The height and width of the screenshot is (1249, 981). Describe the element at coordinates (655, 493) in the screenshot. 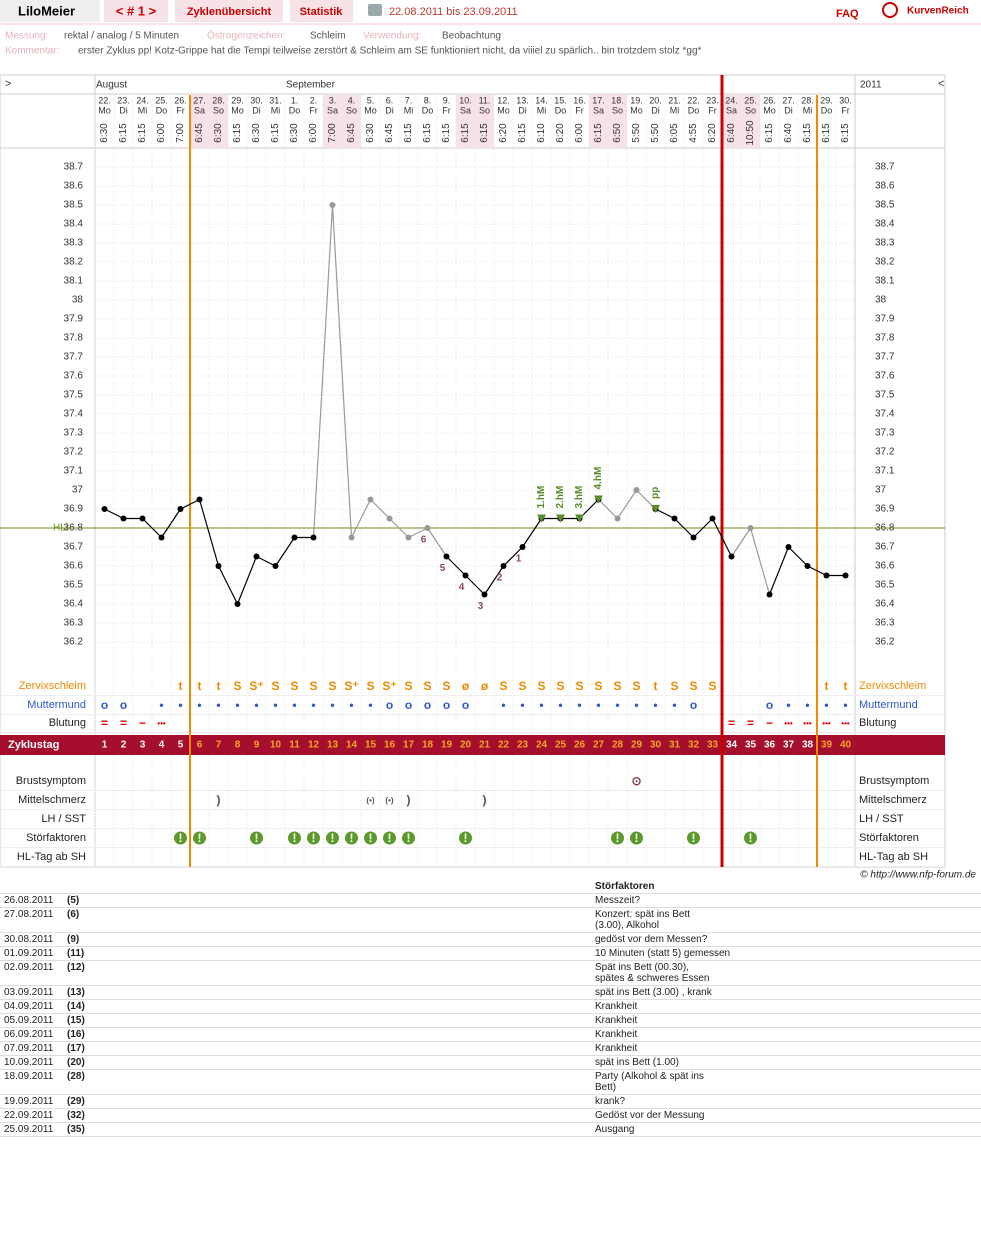

I see `high-label: pp` at that location.